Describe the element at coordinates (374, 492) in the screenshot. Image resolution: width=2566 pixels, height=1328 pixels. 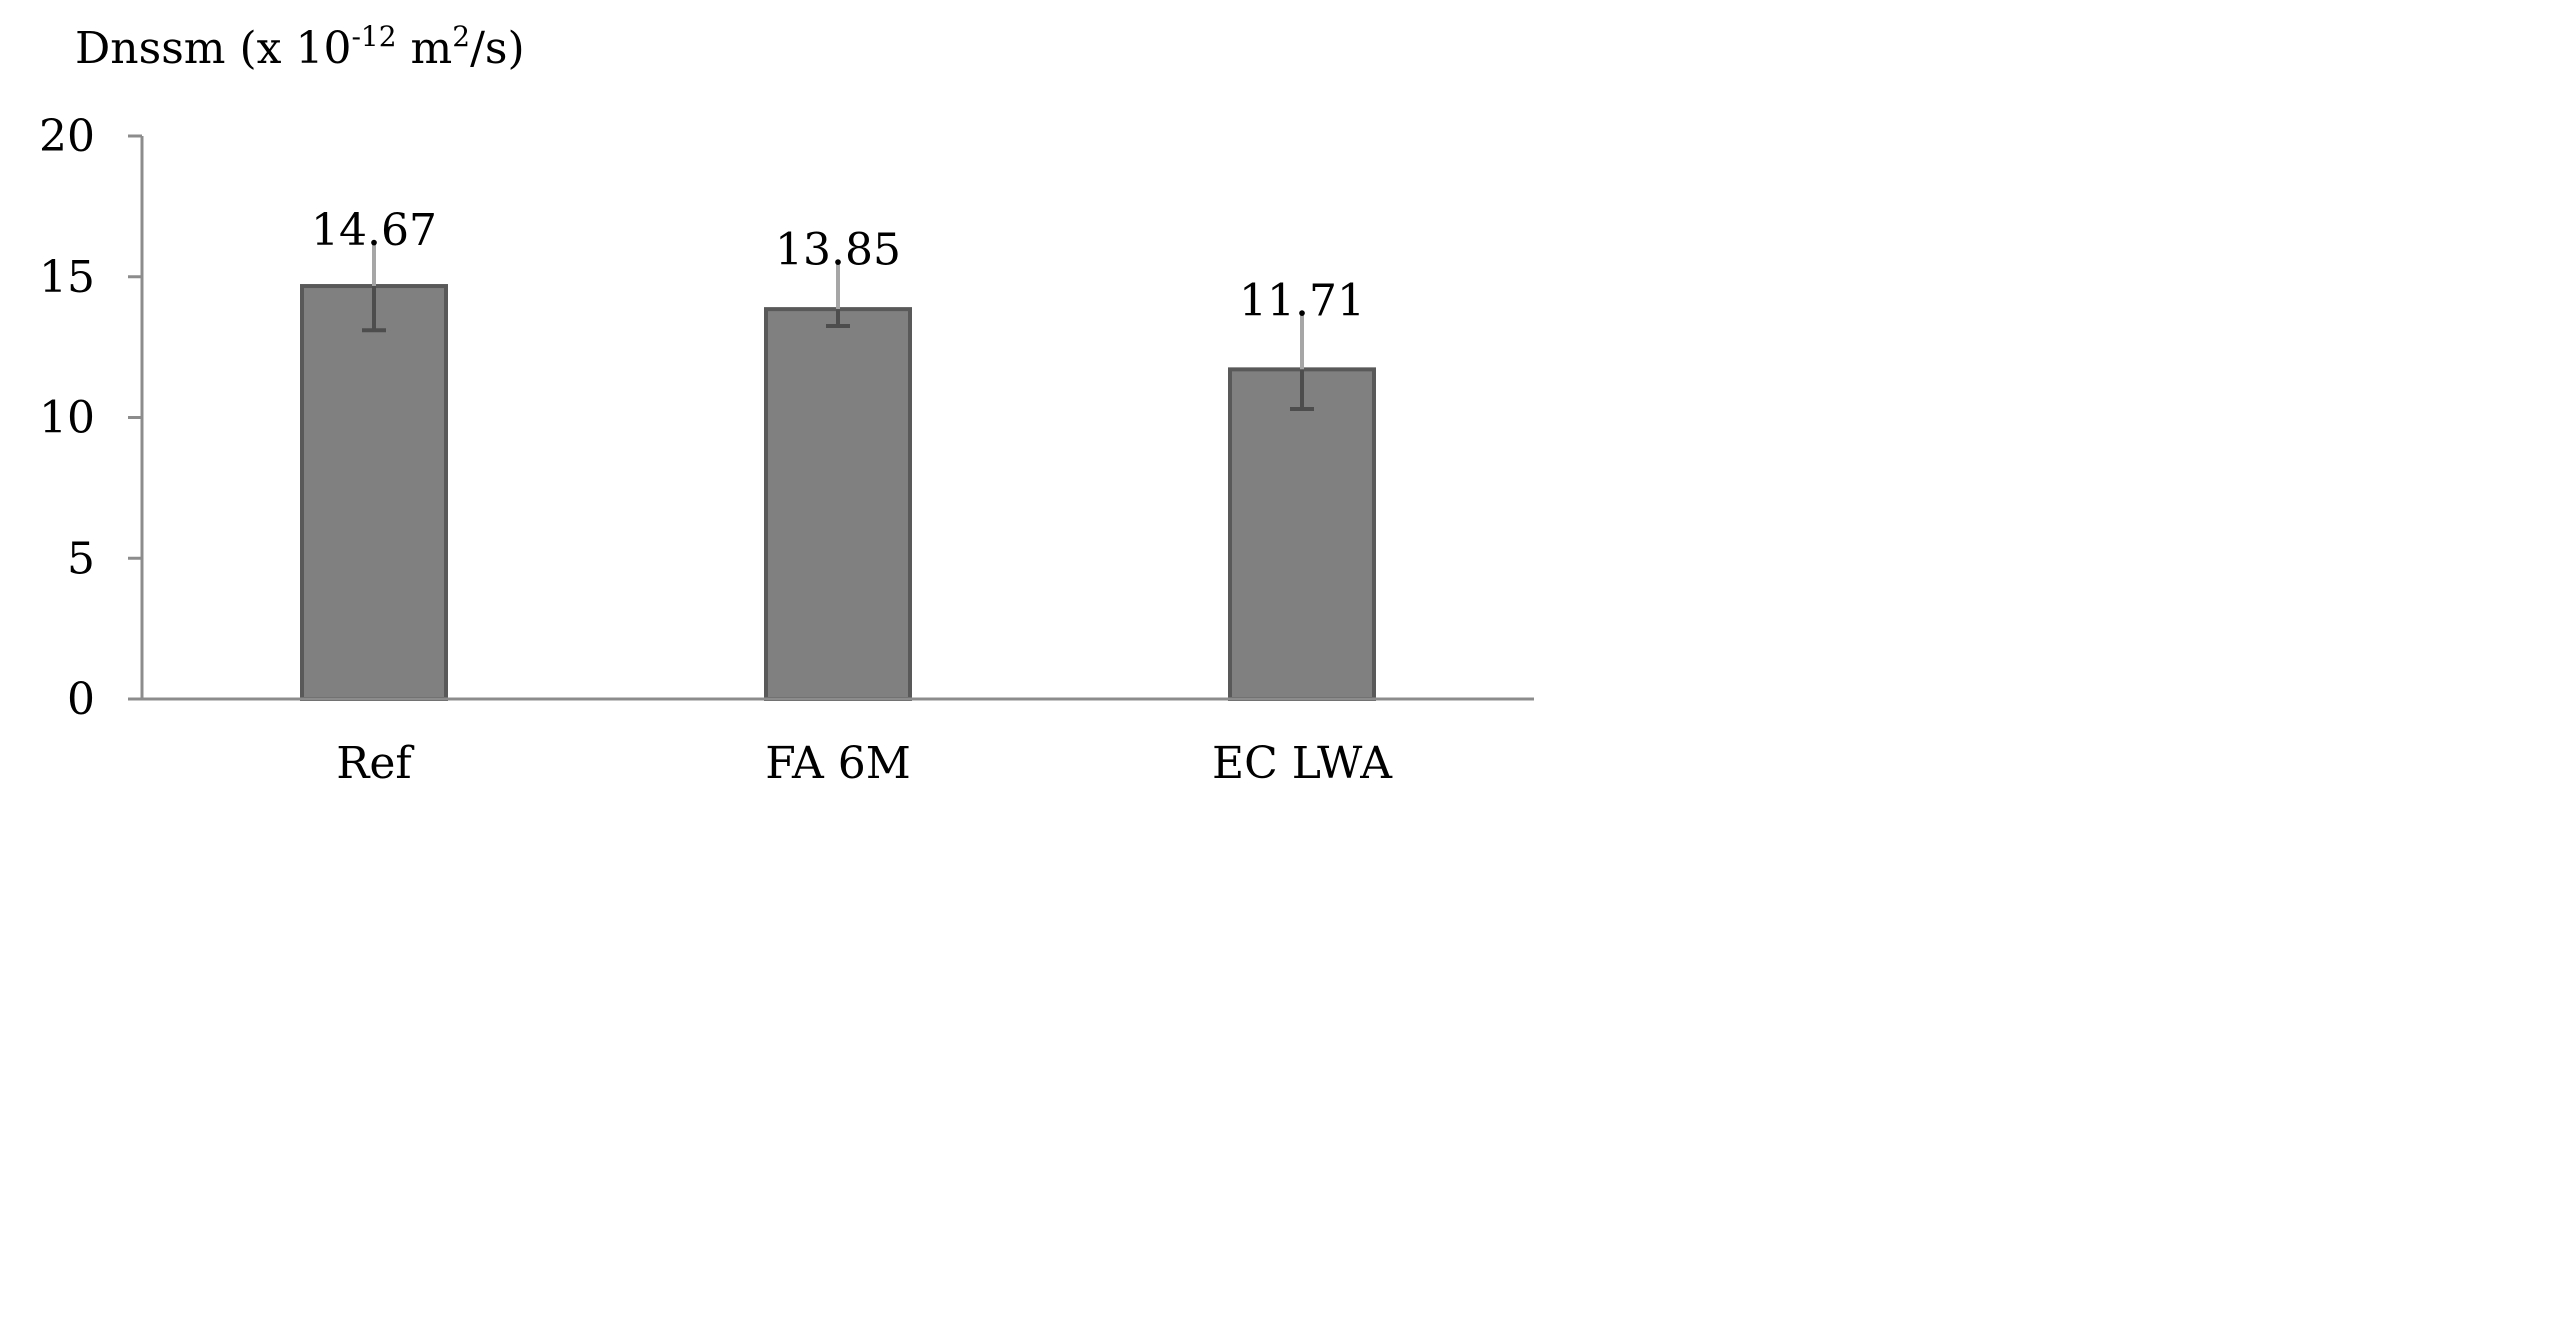
I see `bar-ref` at that location.